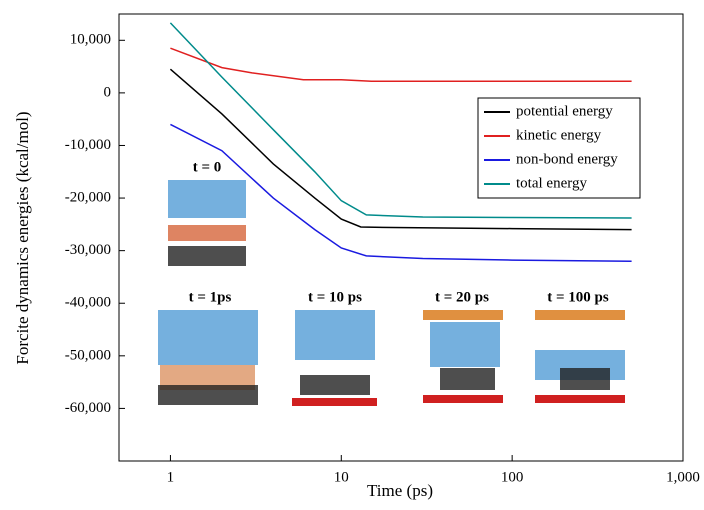  I want to click on y-tick-label: -10,000, so click(88, 145).